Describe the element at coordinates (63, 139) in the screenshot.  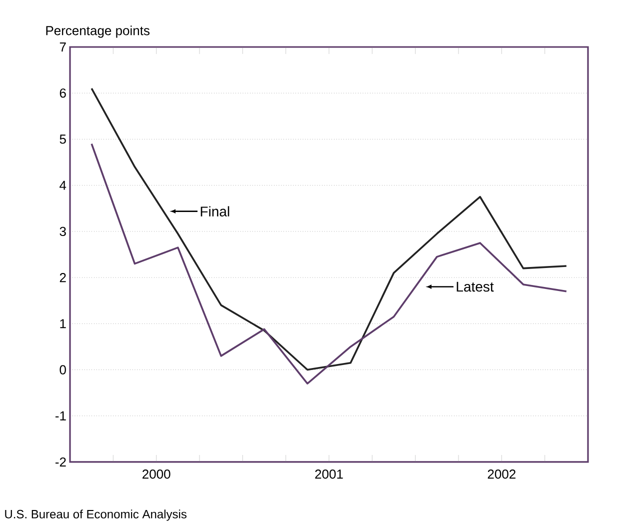
I see `y-tick-label: 5` at that location.